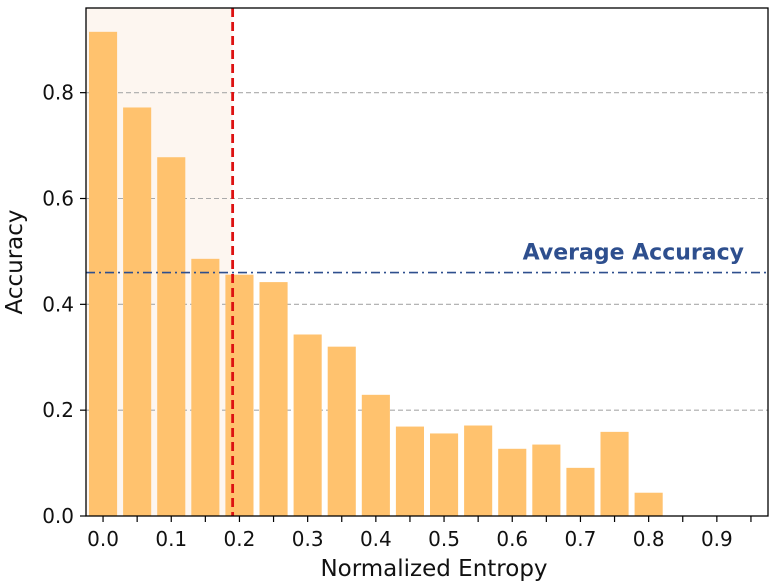  Describe the element at coordinates (633, 253) in the screenshot. I see `average-accuracy-label: Average Accuracy` at that location.